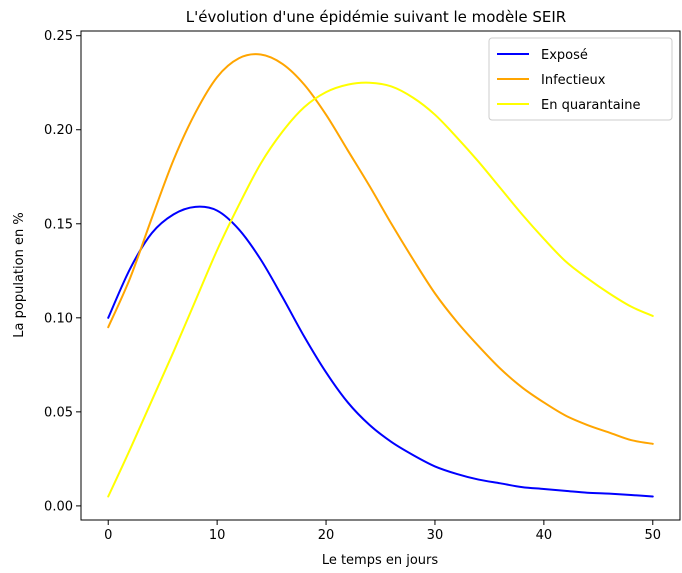 The image size is (682, 573). I want to click on legend-label-expose: Exposé, so click(564, 55).